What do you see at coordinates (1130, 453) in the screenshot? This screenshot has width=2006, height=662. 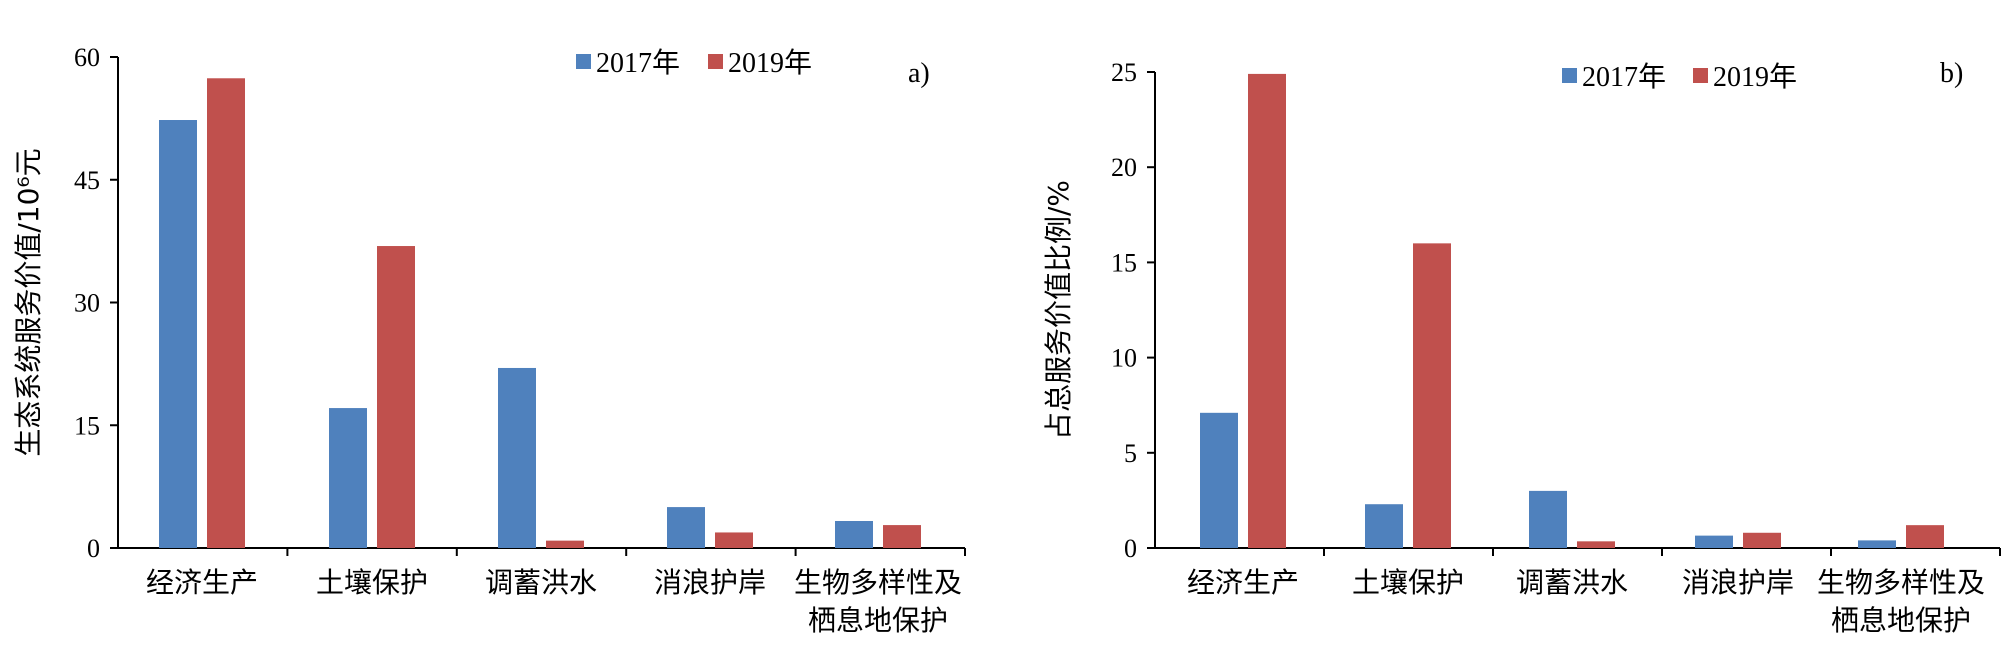 I see `y-tick-label: 5` at bounding box center [1130, 453].